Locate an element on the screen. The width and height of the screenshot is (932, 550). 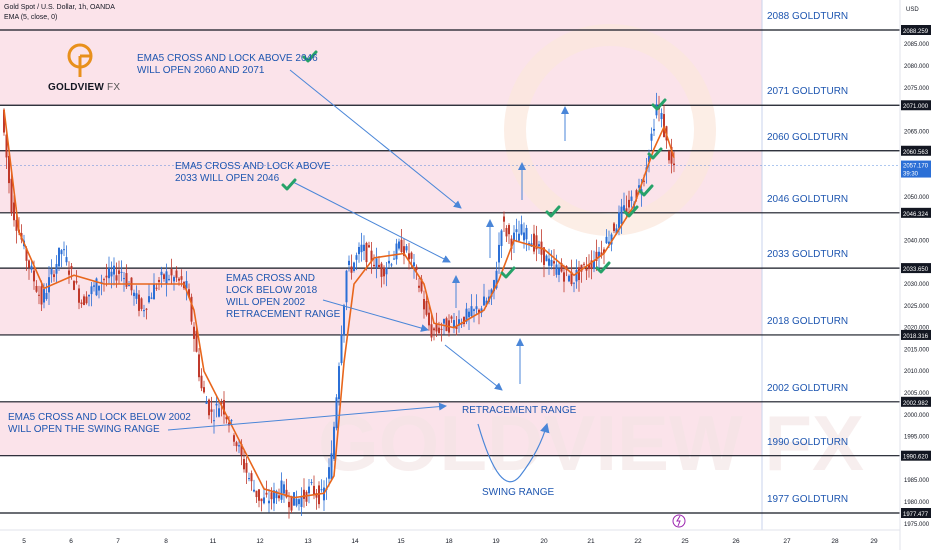
zone-label-6: 2002 GOLDTURN is located at coordinates (808, 388).